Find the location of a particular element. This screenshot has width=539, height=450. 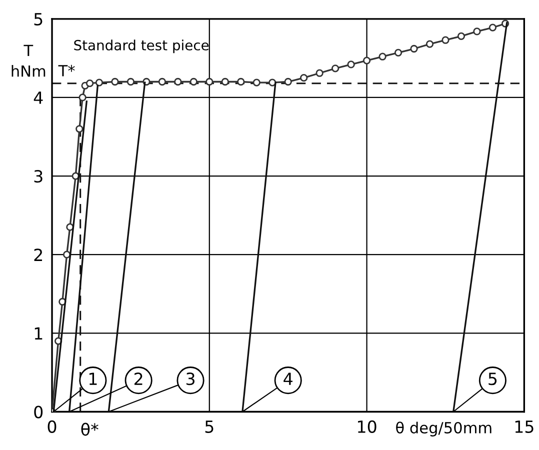

y-tick-label: 3 is located at coordinates (38, 176).